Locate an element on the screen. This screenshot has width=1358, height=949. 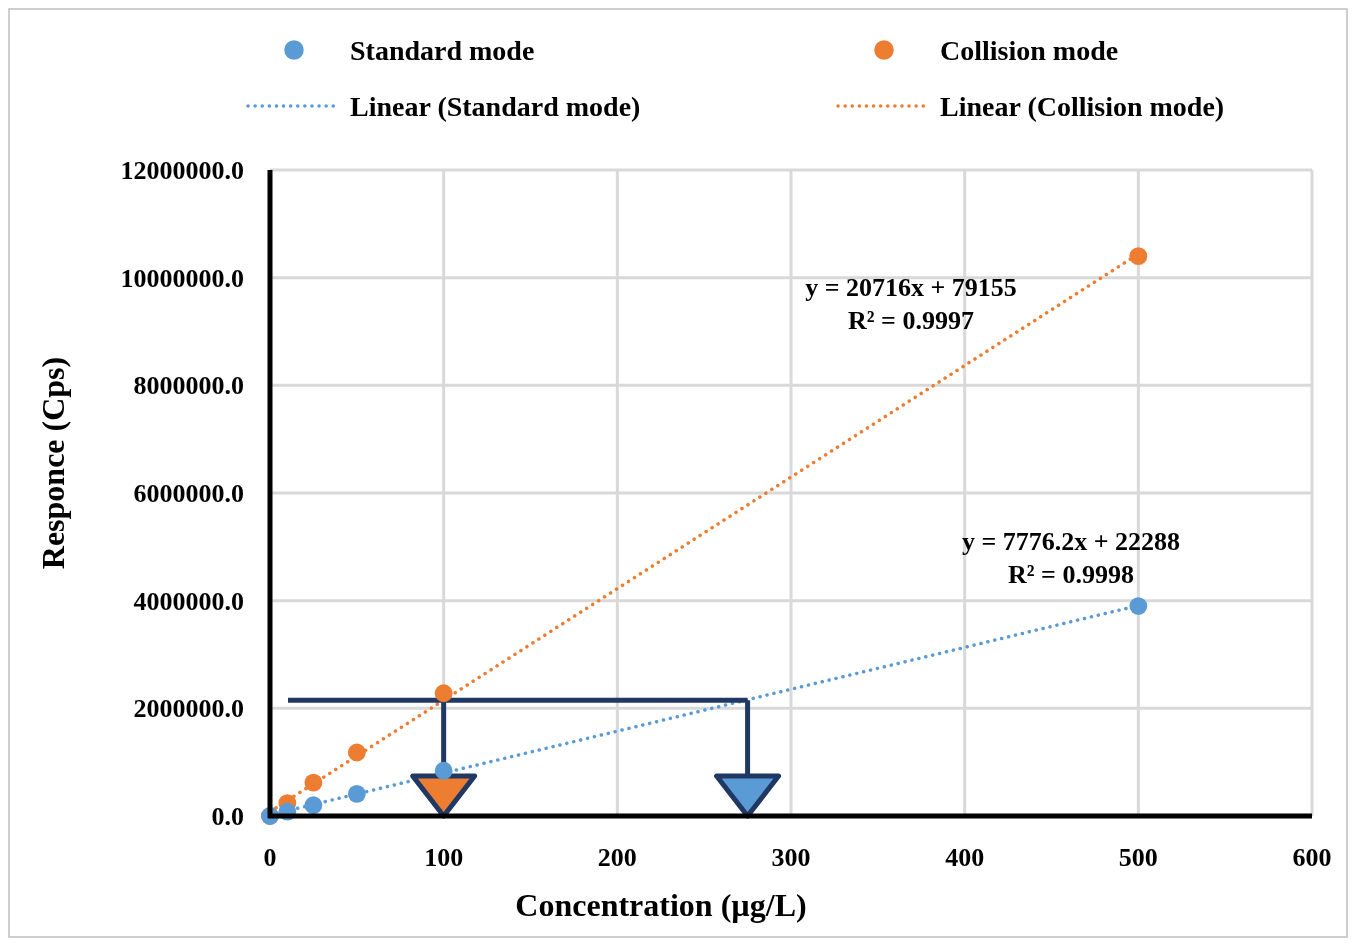
annotation: y = 7776.2x + 22288 is located at coordinates (1071, 541).